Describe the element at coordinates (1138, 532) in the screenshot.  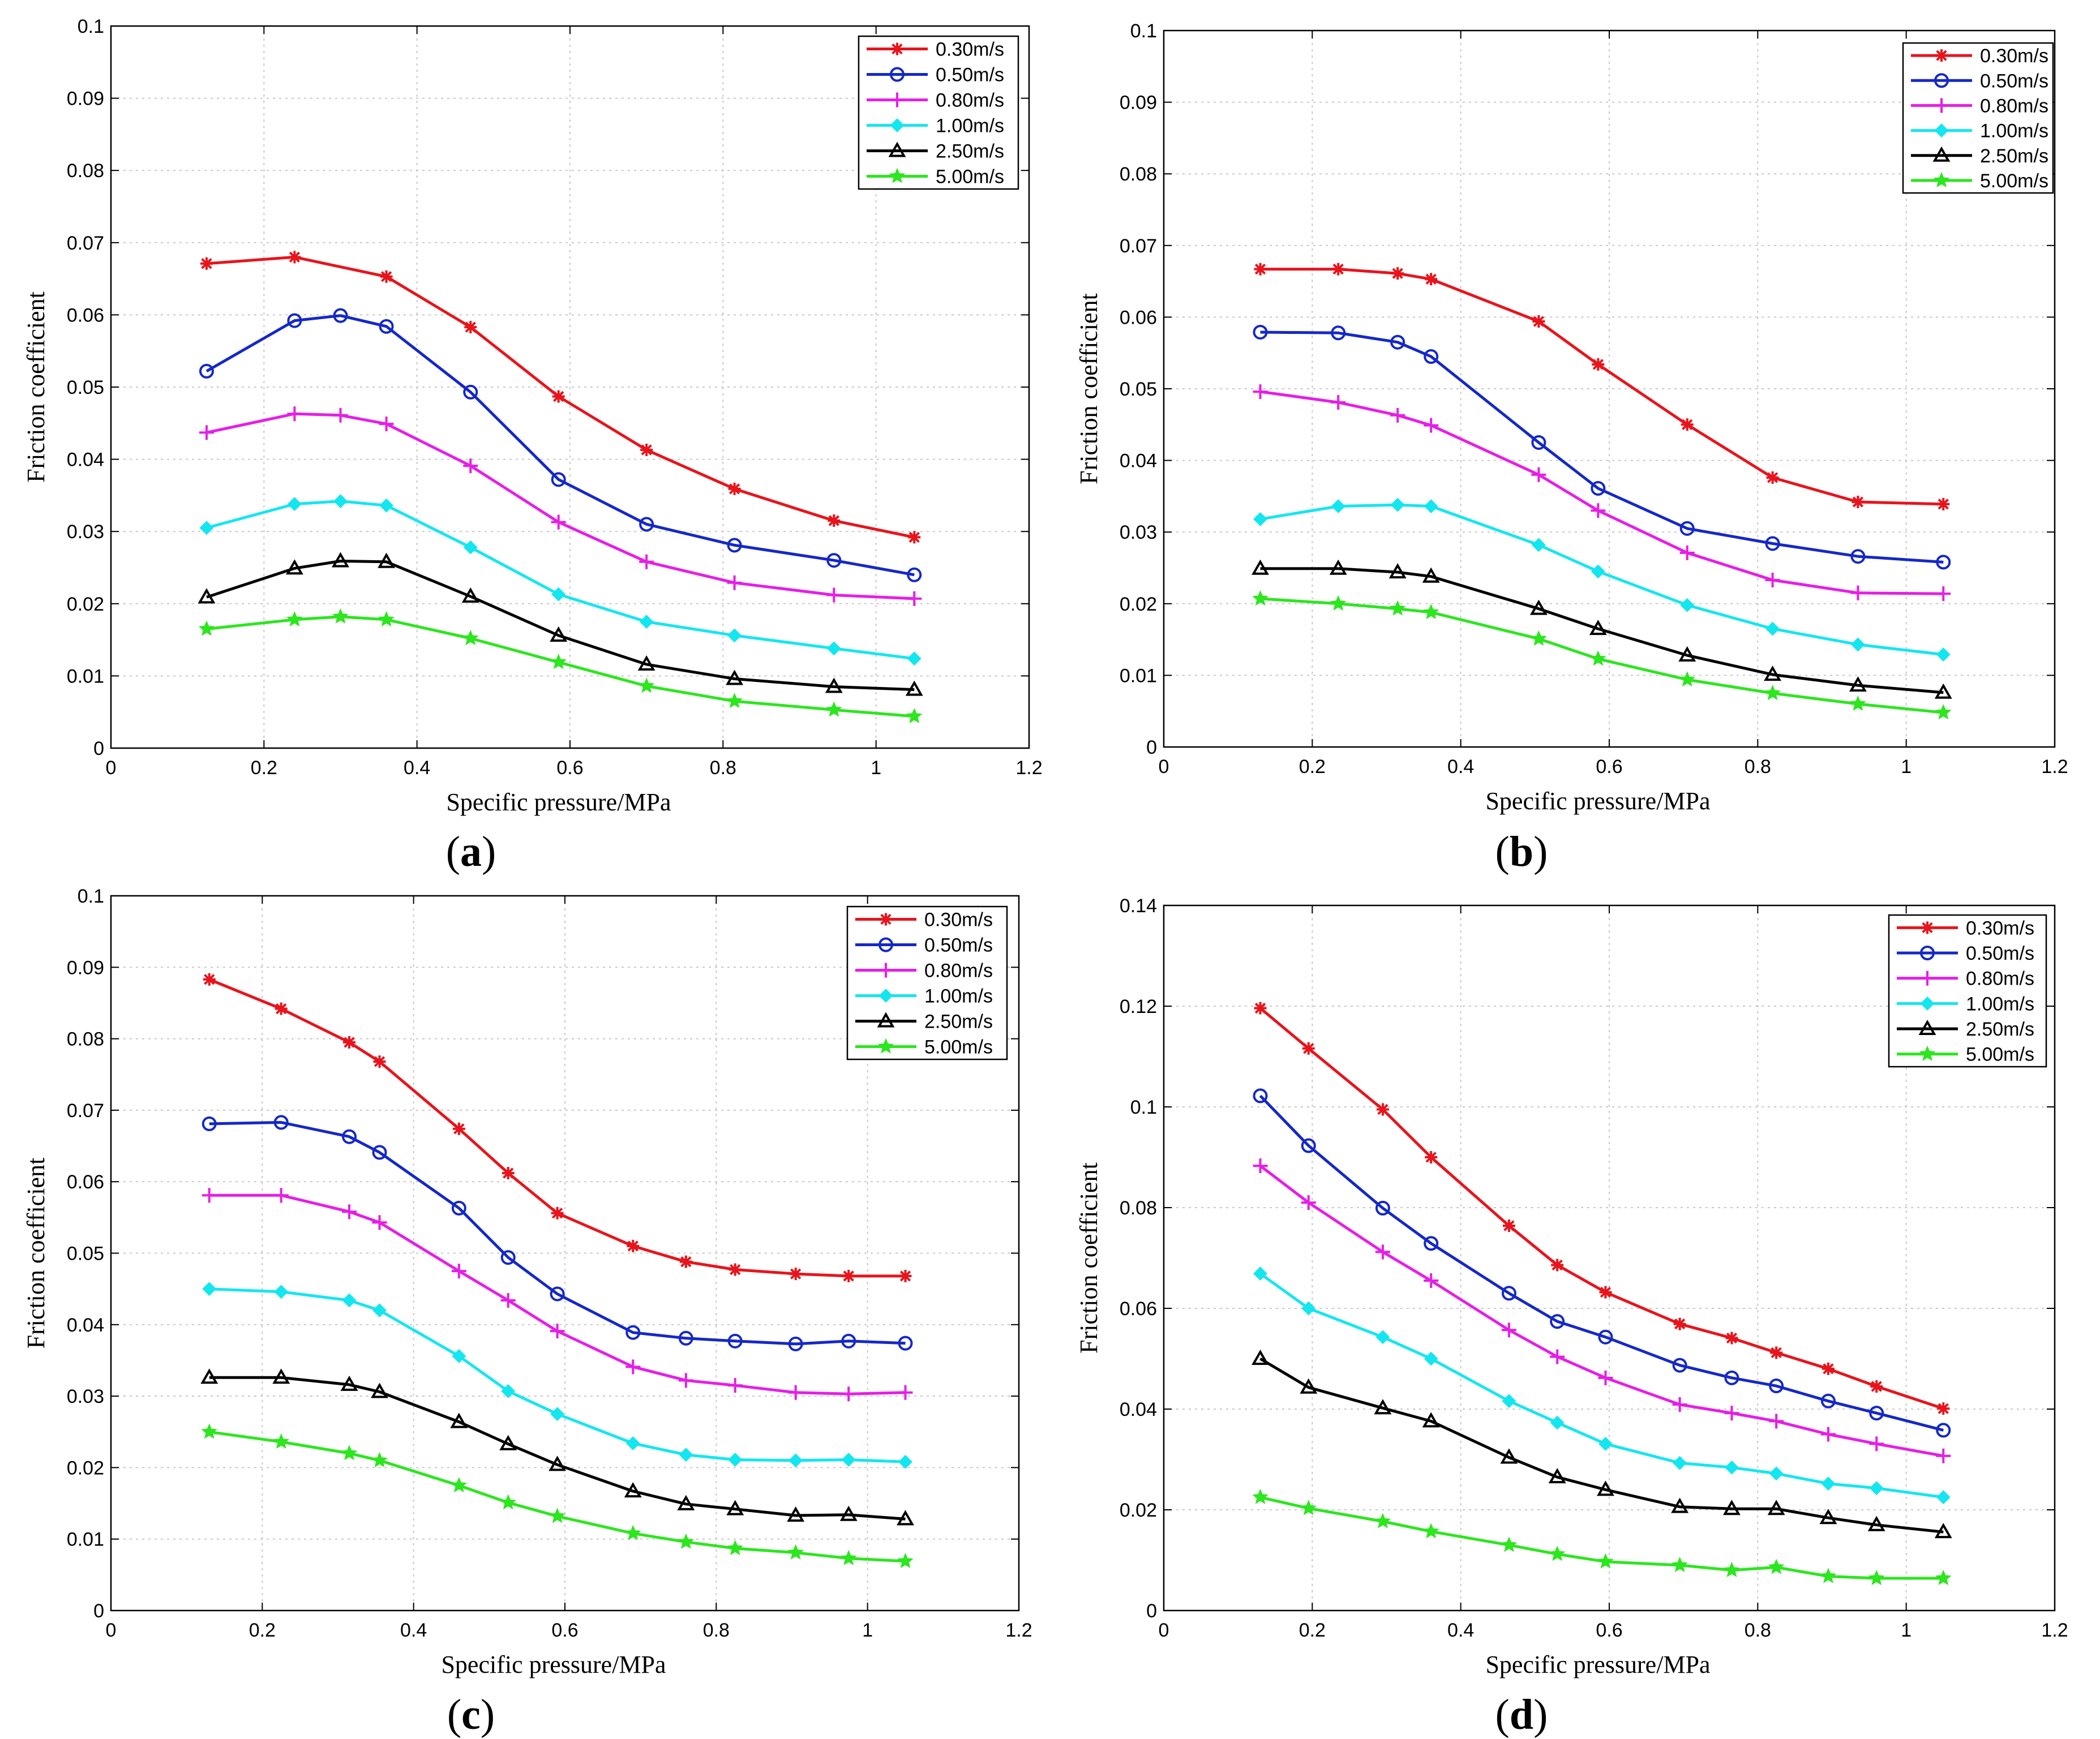
I see `panel-b-y-tick-label: 0.03` at that location.